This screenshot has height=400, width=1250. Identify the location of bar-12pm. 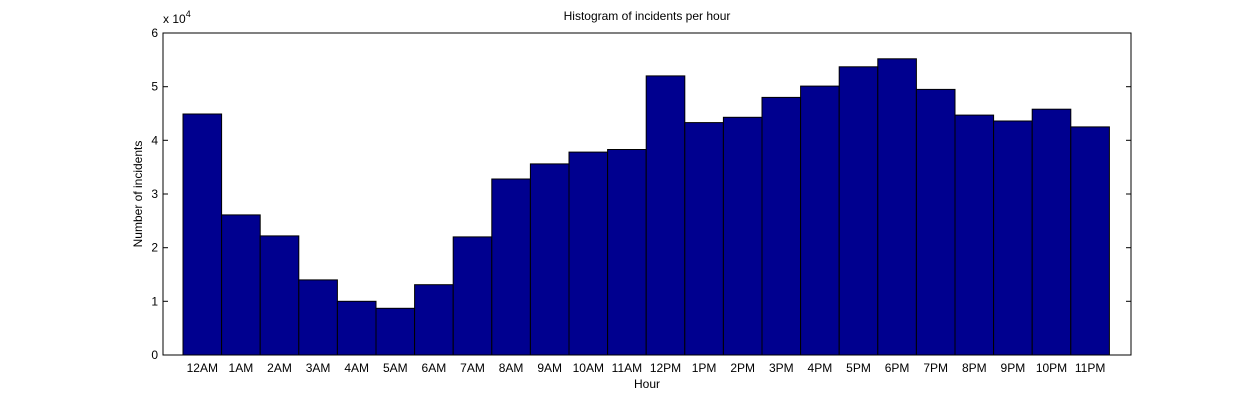
(665, 215).